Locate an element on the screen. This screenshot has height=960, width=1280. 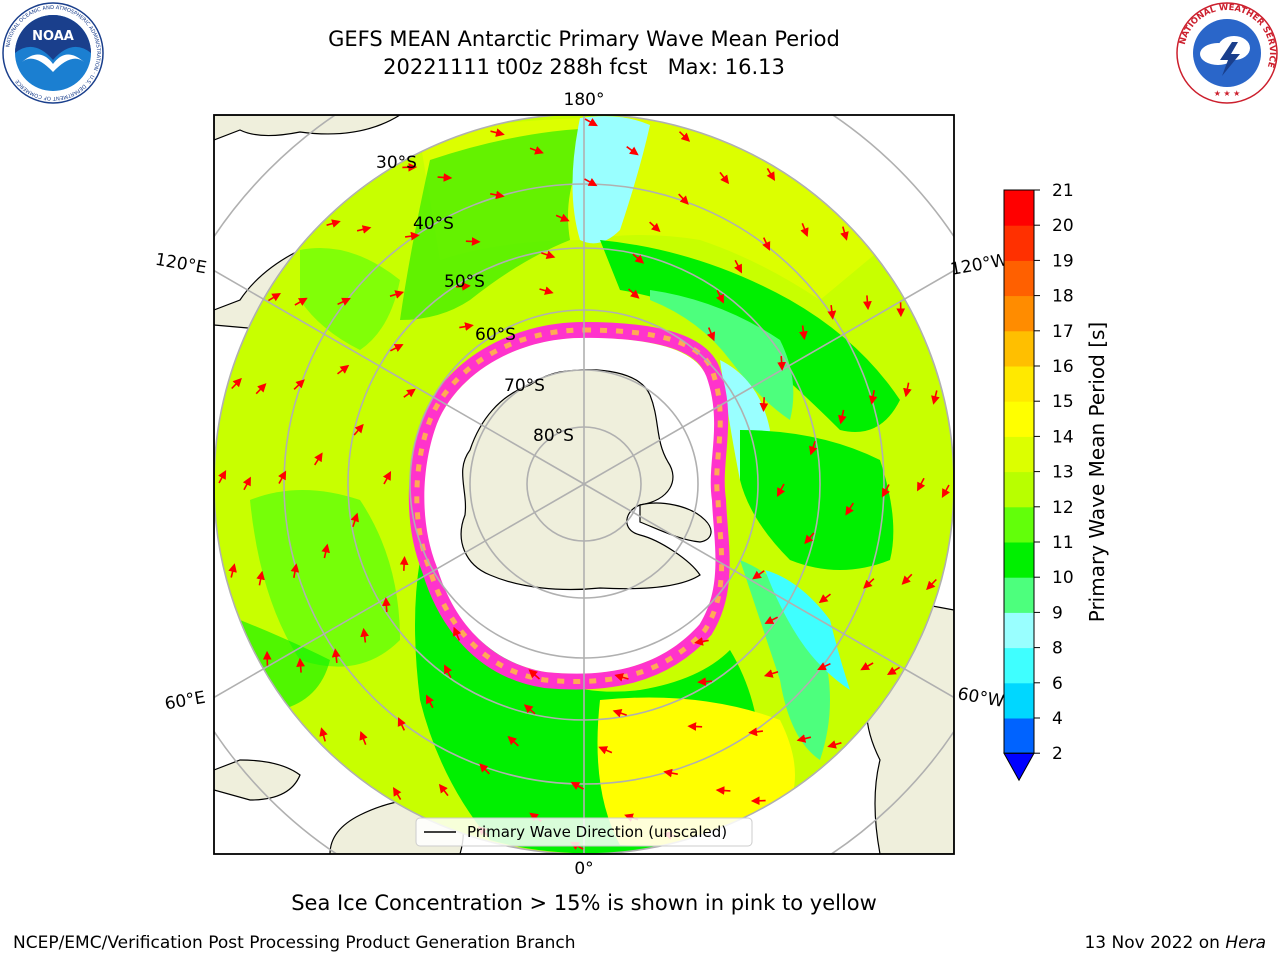
footer-date: 13 Nov 2022 on Hera is located at coordinates (1175, 943).